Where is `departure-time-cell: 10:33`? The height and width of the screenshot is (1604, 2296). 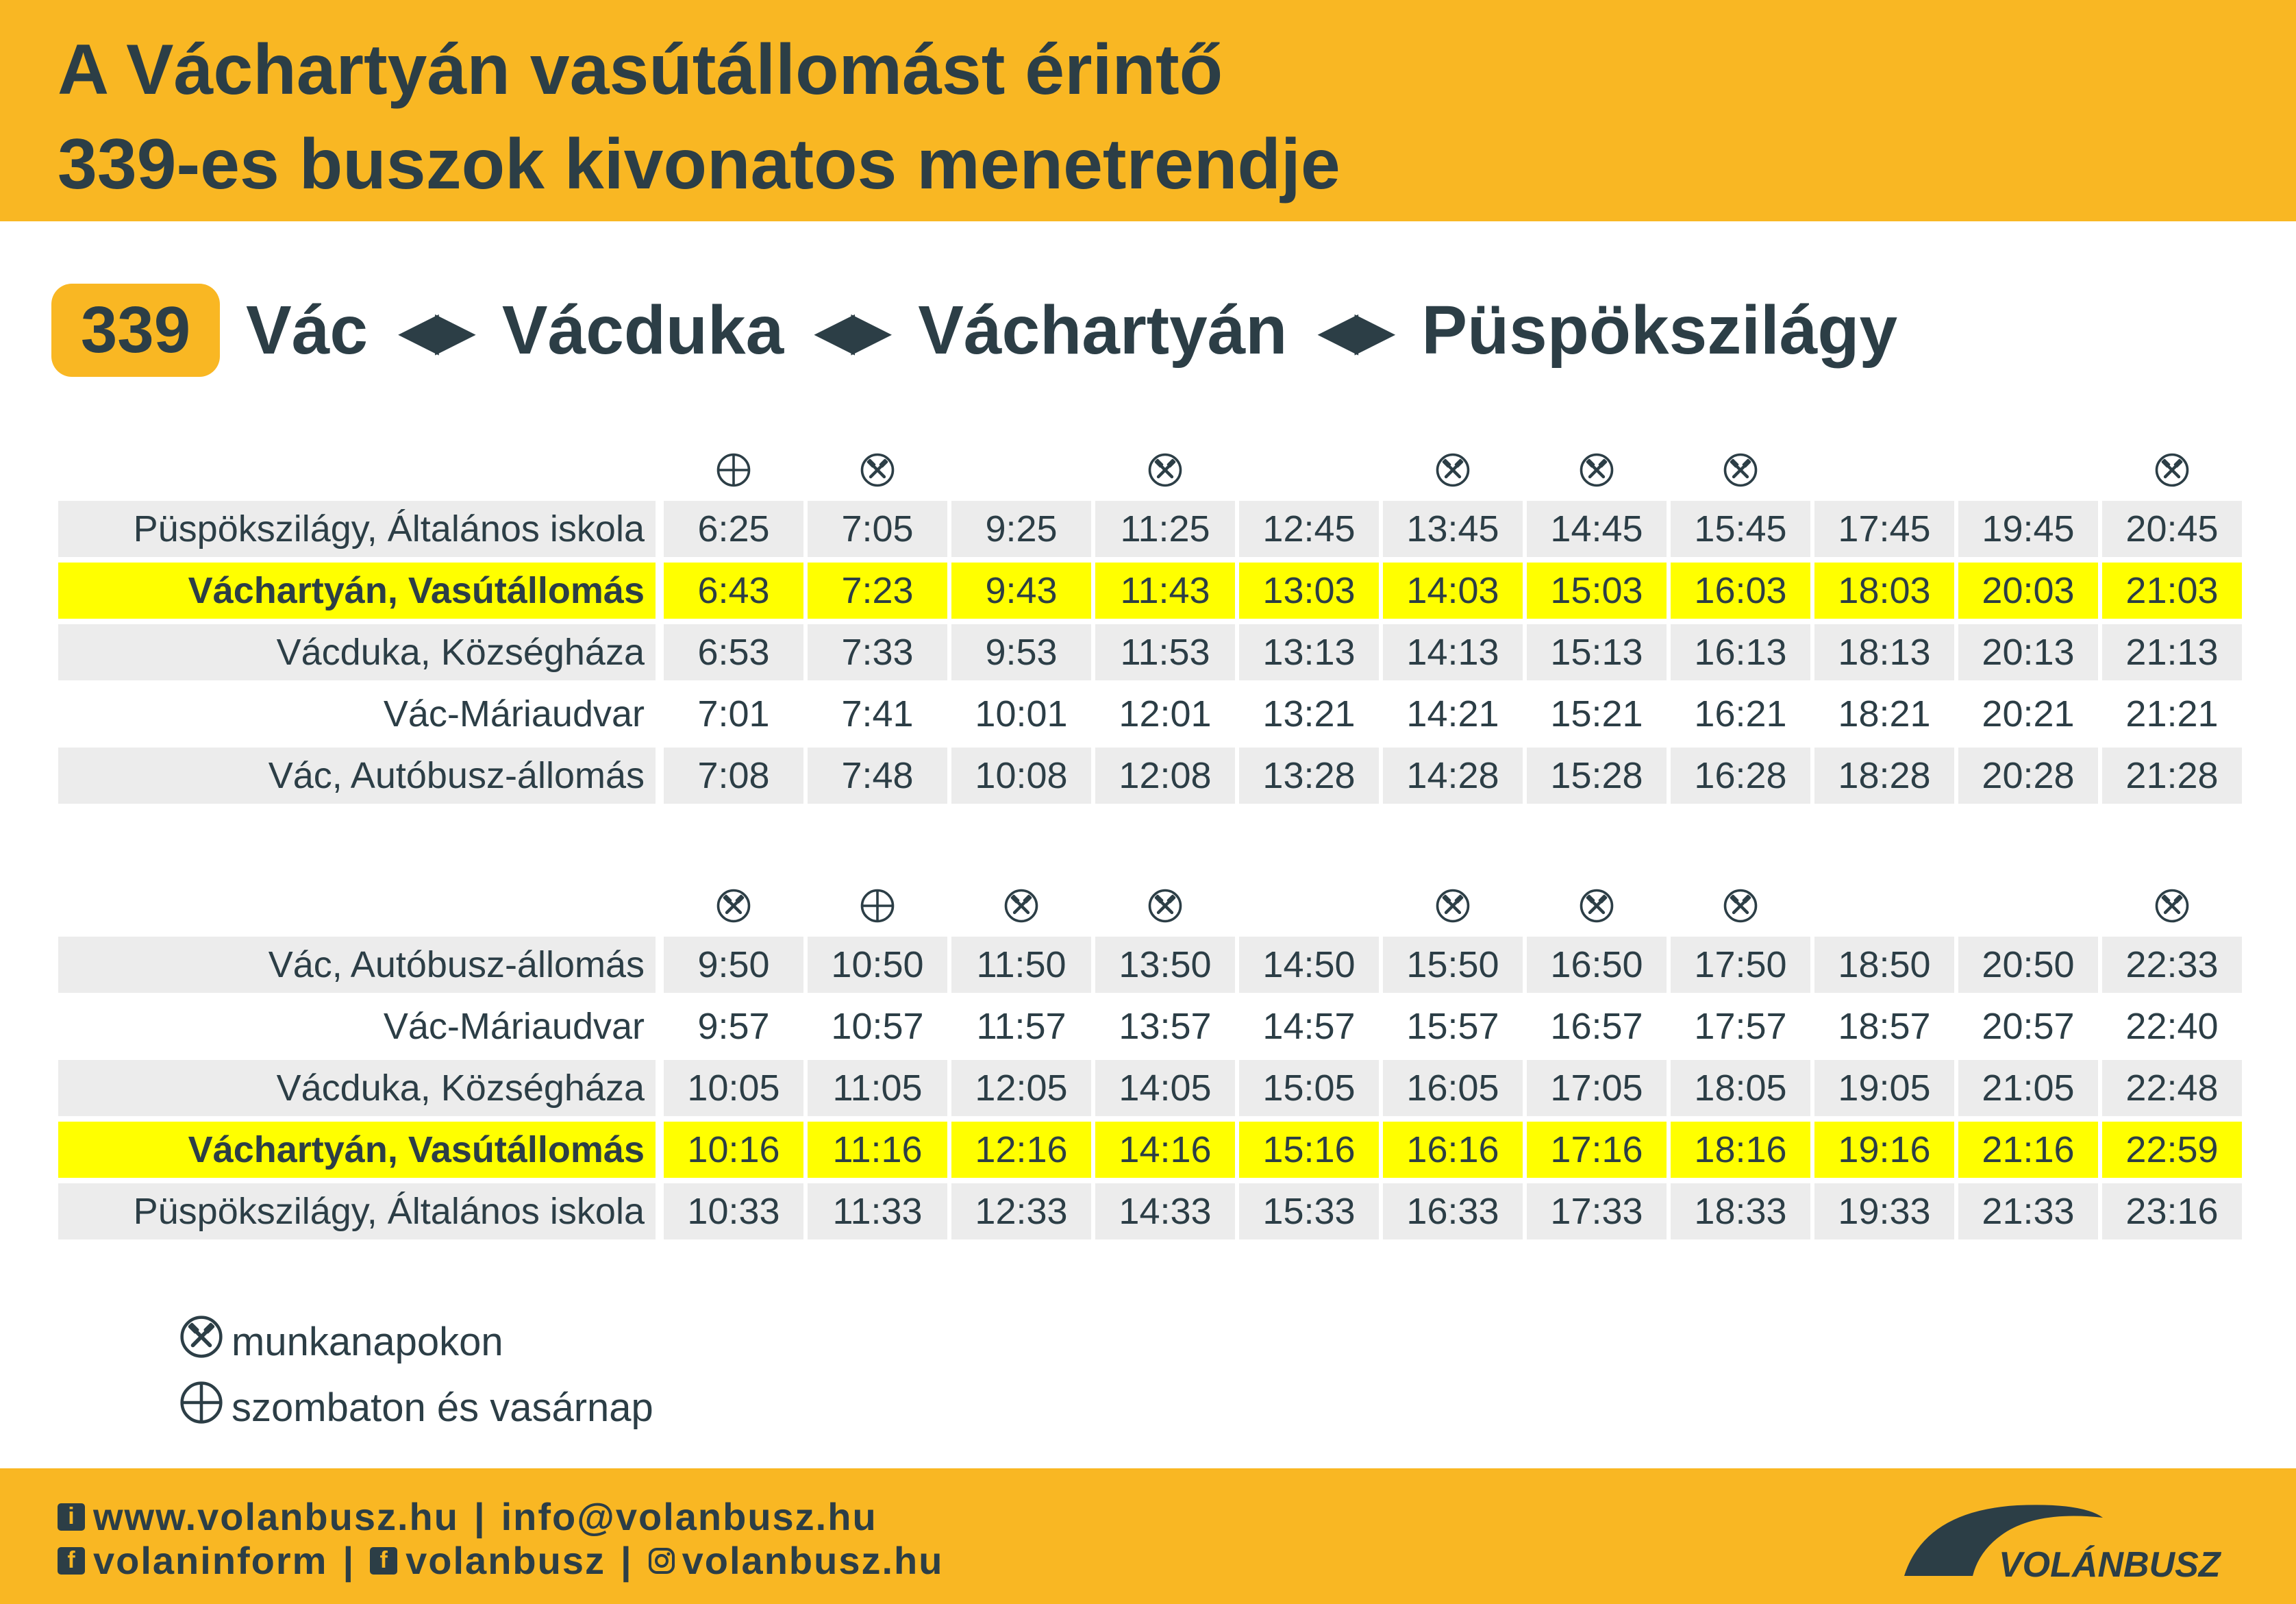
departure-time-cell: 10:33 is located at coordinates (734, 1211).